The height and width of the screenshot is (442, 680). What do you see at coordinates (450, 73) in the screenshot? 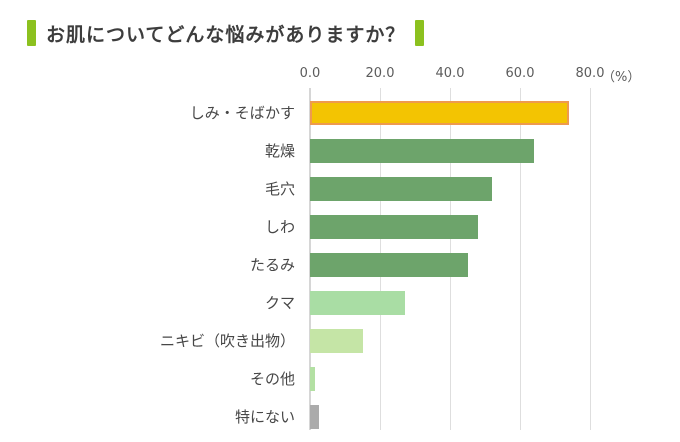
I see `x-axis-tick-label: 40.0` at bounding box center [450, 73].